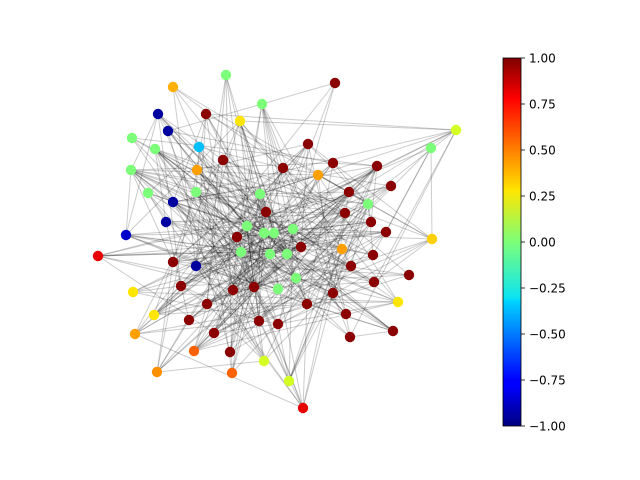 The width and height of the screenshot is (640, 480). I want to click on colorbar-tick-label: −0.50, so click(547, 335).